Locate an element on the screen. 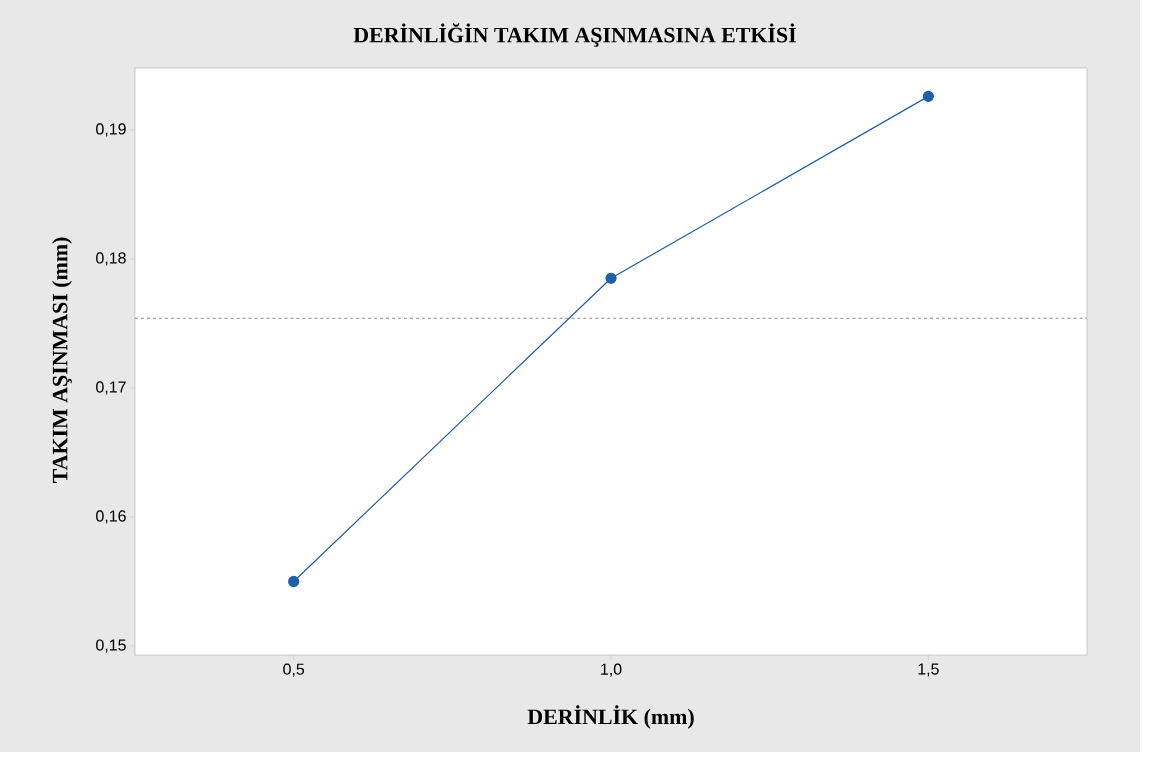 The image size is (1150, 758). chart-title: DERİNLİĞİN TAKIM AŞINMASINA ETKİSİ is located at coordinates (574, 35).